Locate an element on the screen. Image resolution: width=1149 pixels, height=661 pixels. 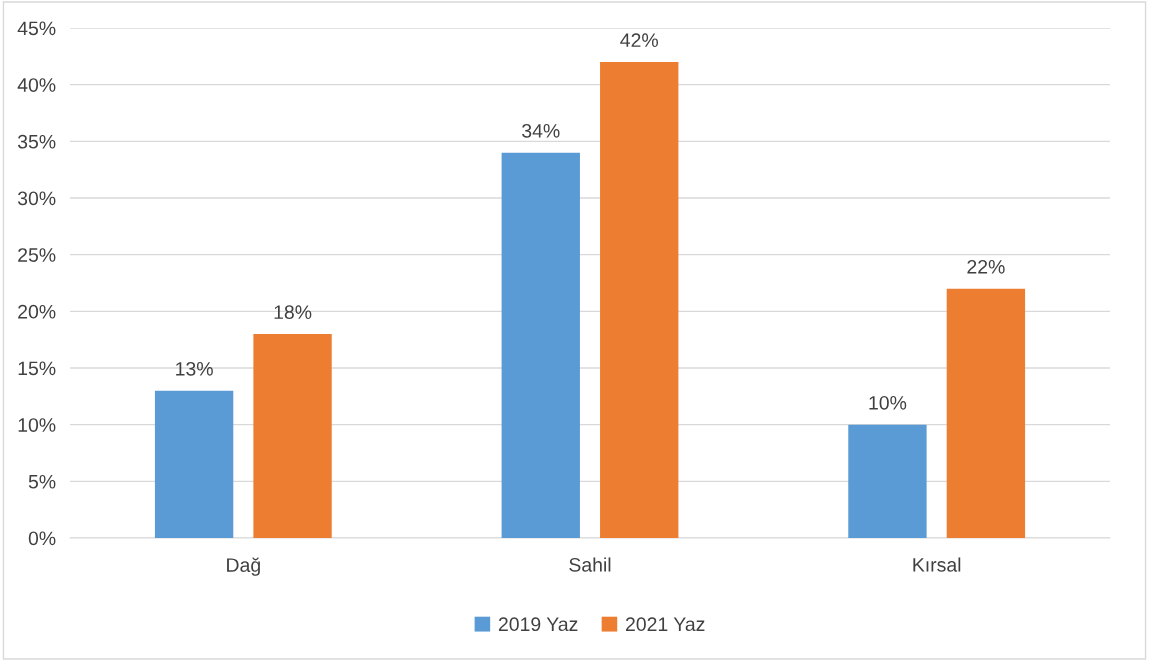
y-tick-label: 30% is located at coordinates (36, 198).